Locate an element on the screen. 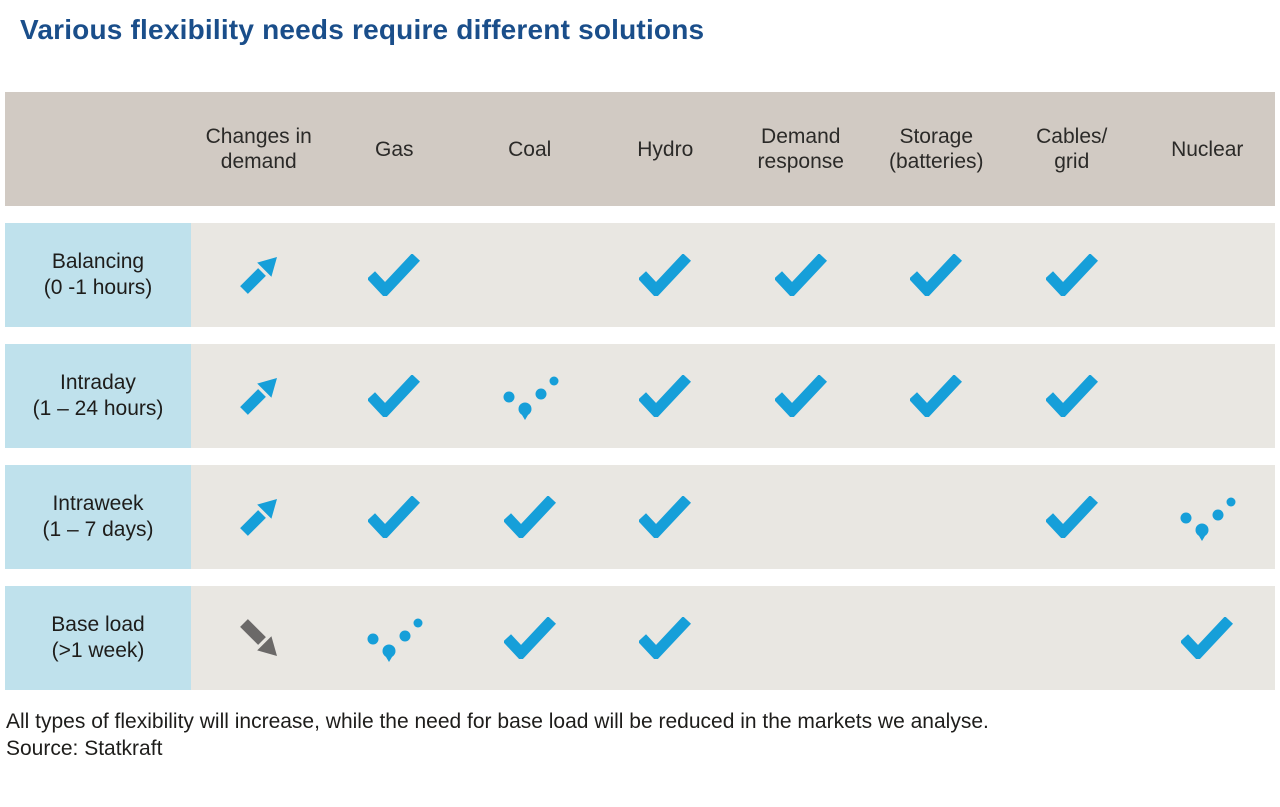 The width and height of the screenshot is (1280, 807). matrix-row-base-load: Base load (>1 week) is located at coordinates (640, 638).